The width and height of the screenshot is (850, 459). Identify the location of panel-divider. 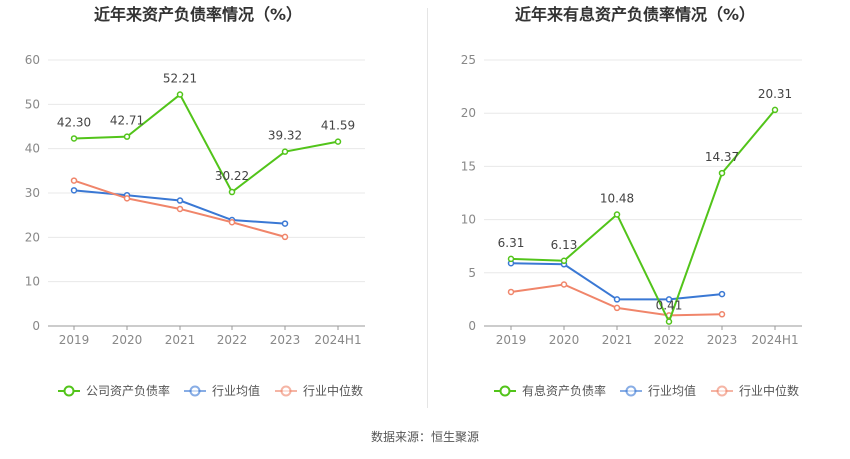
(427, 208).